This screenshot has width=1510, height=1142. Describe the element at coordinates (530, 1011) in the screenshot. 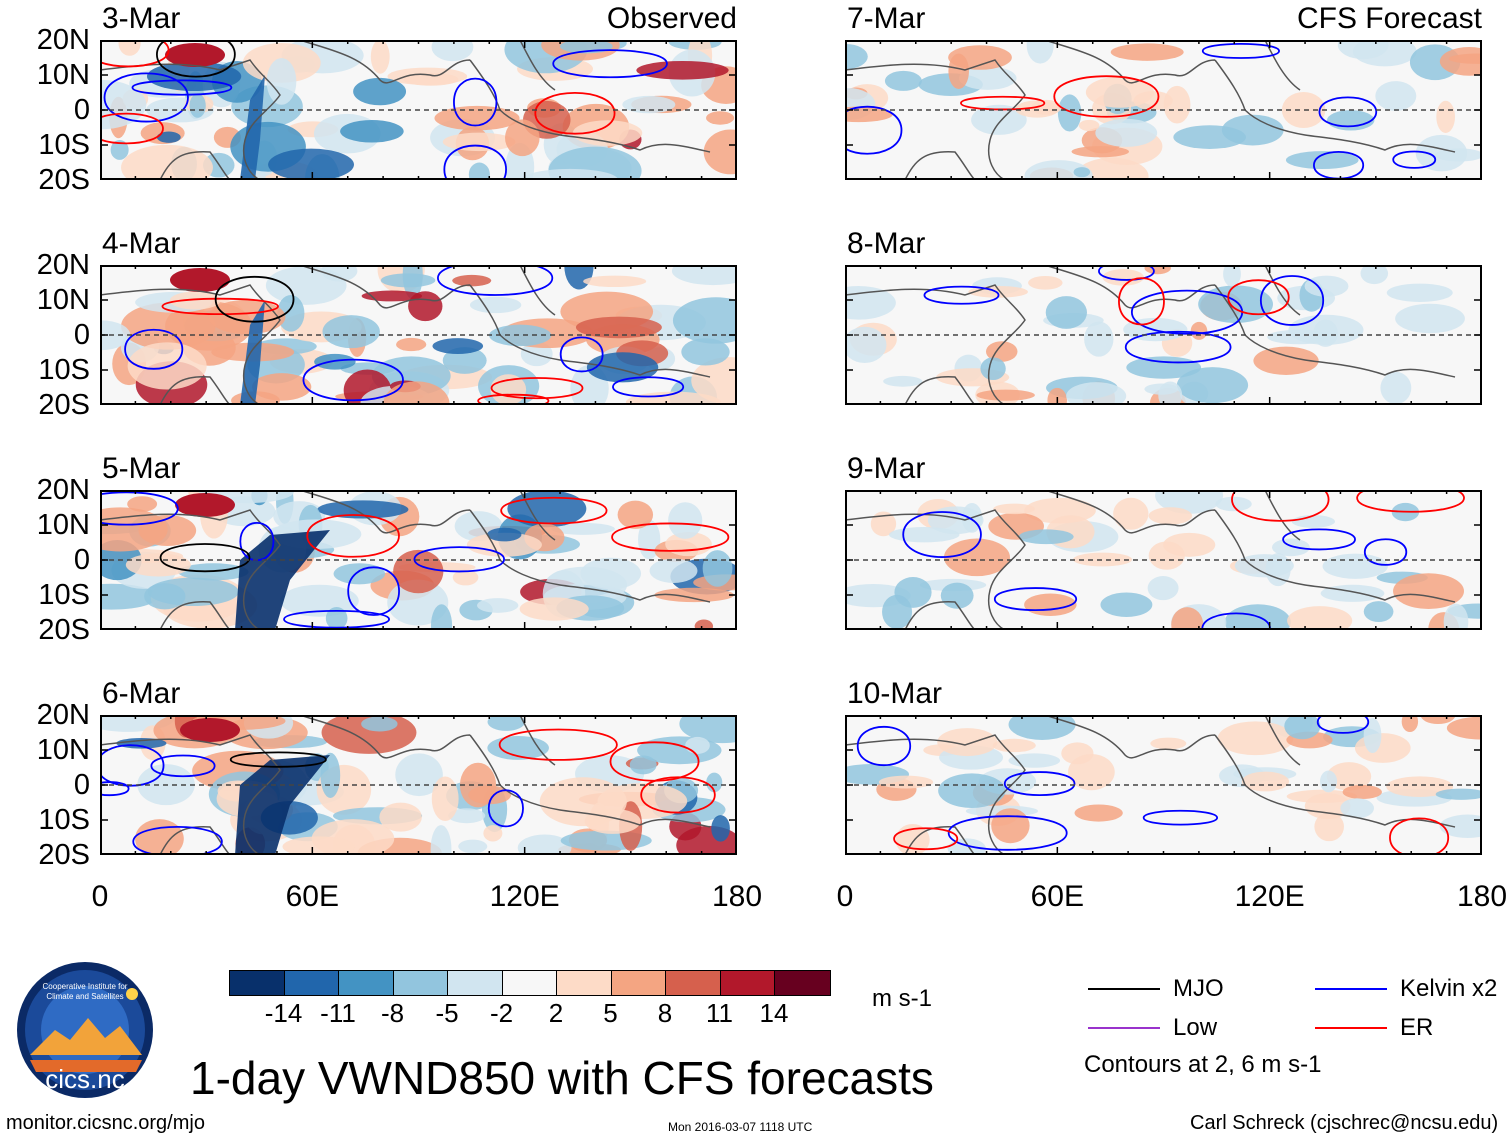

I see `colorbar-ticks: -14 -11 -8 -5 -2 2 5 8 11 14` at that location.